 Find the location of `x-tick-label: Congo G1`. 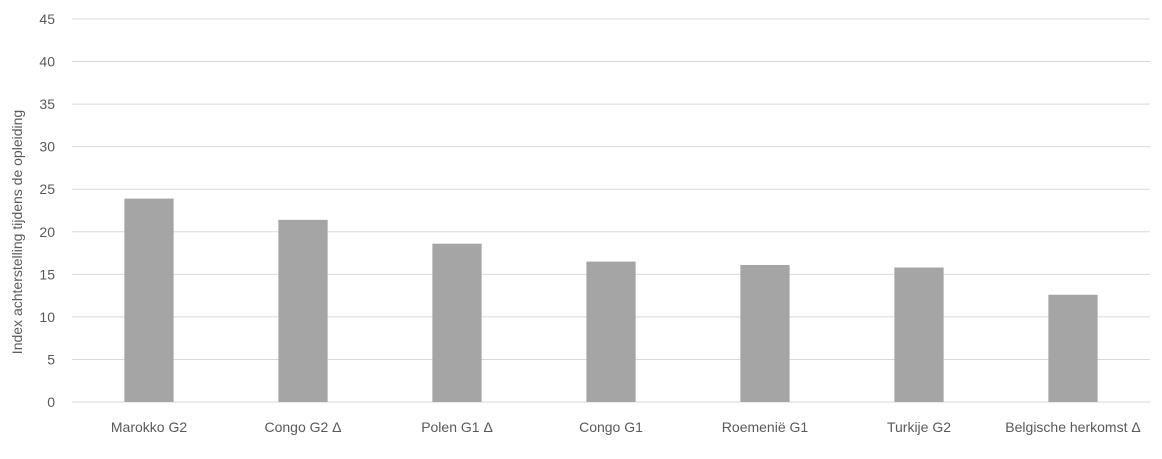

x-tick-label: Congo G1 is located at coordinates (611, 427).